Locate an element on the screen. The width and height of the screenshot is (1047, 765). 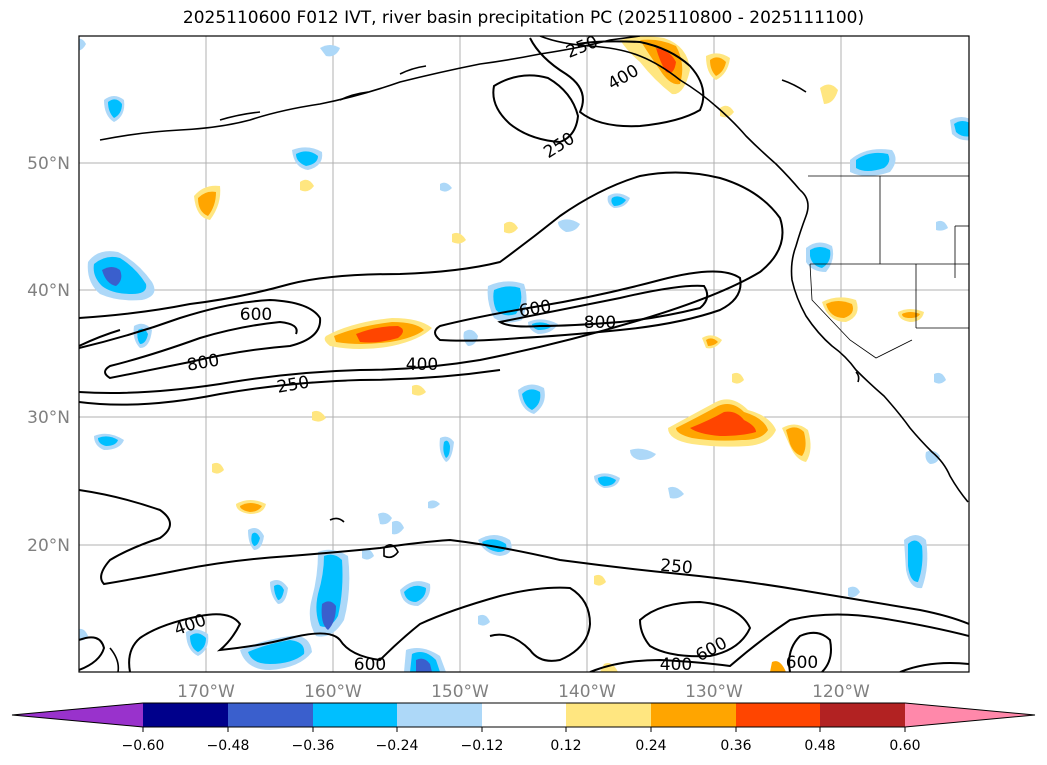
colorbar-tick-label: −0.60 is located at coordinates (143, 746).